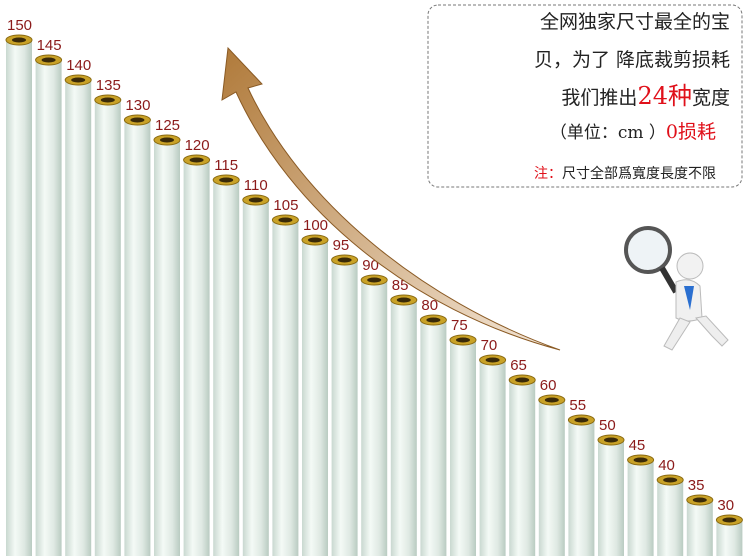 The width and height of the screenshot is (750, 556). Describe the element at coordinates (635, 22) in the screenshot. I see `box-line: 全网独家尺寸最全的宝` at that location.